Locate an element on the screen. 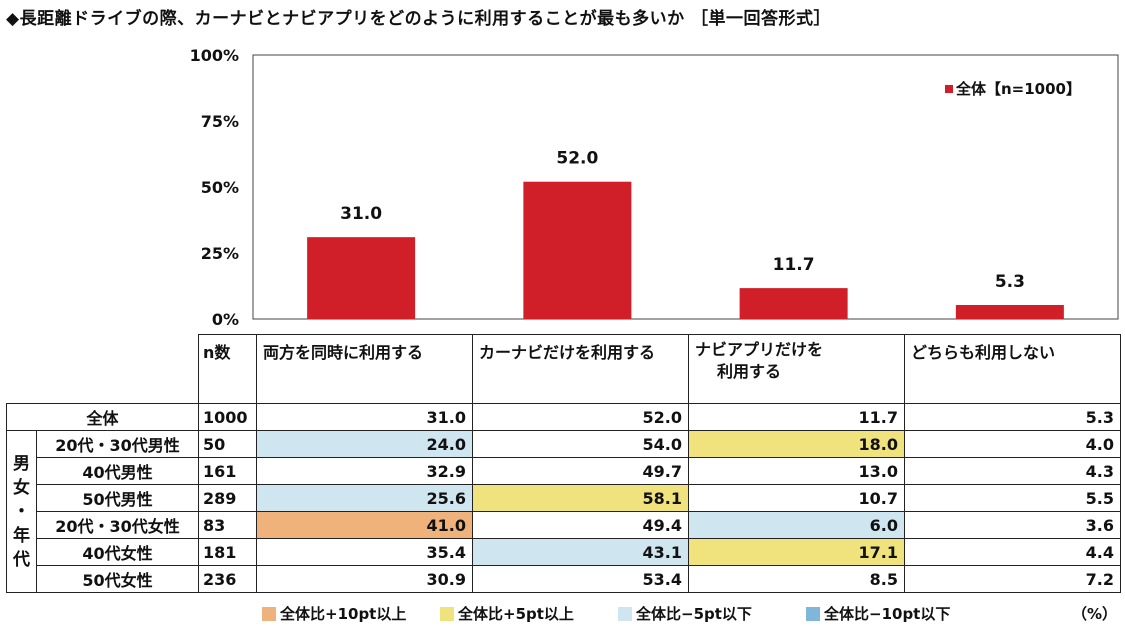 The height and width of the screenshot is (628, 1125). row-label: 20代・30代女性 is located at coordinates (117, 525).